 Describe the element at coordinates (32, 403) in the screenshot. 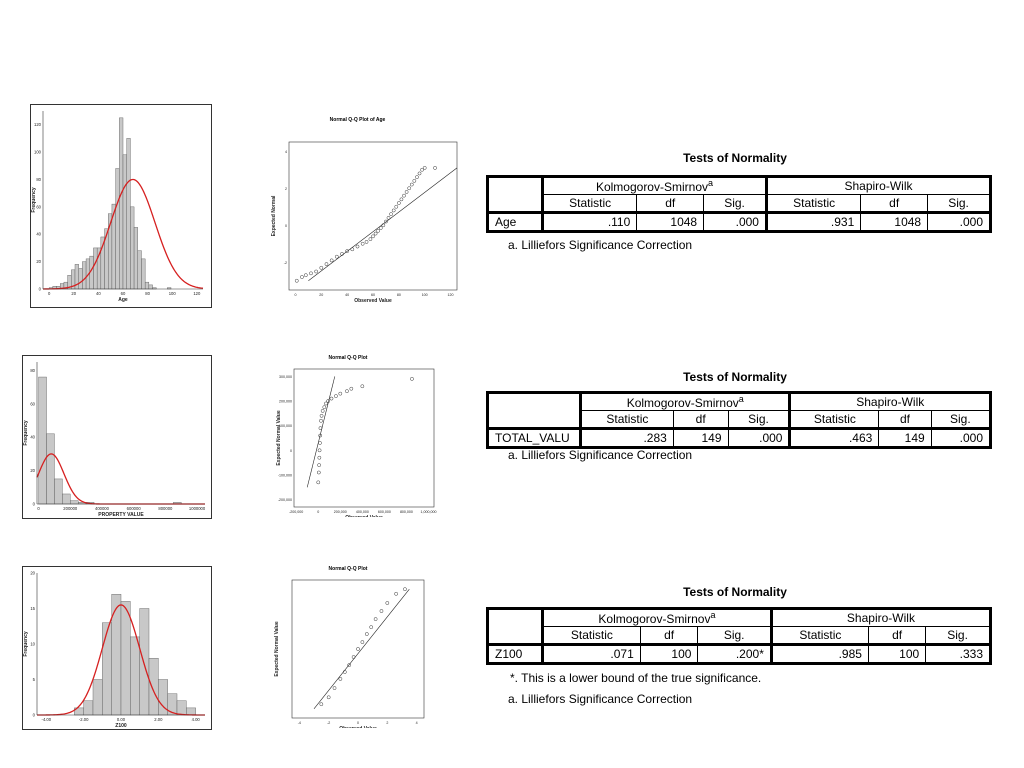

I see `y-tick-label: 60` at that location.